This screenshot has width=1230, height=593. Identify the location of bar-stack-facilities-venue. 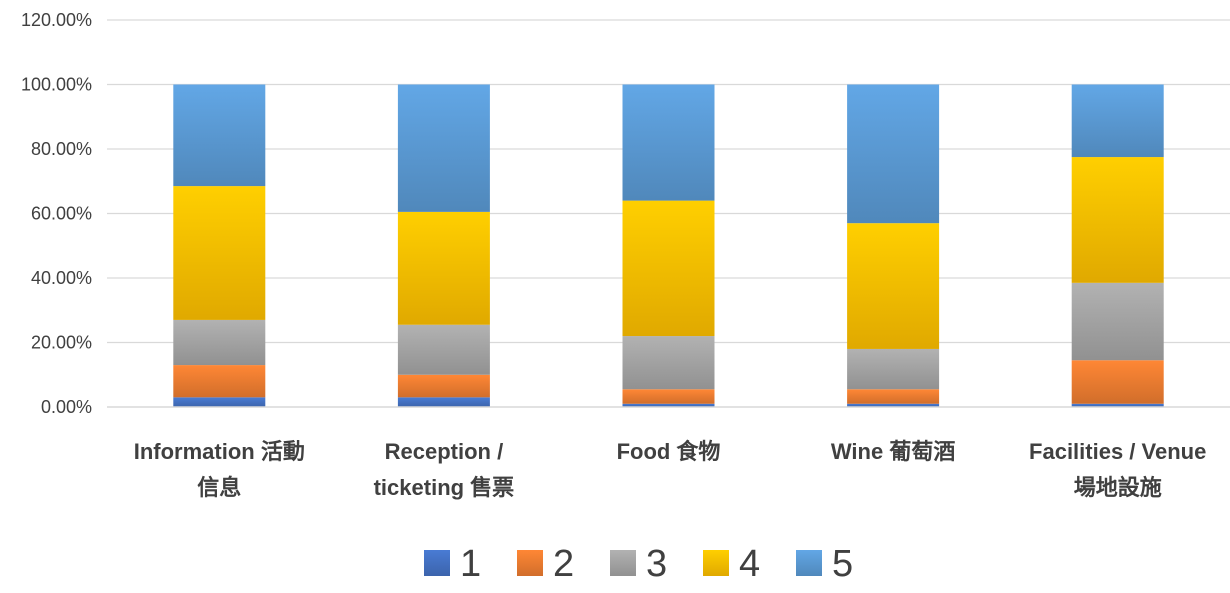
(1117, 245).